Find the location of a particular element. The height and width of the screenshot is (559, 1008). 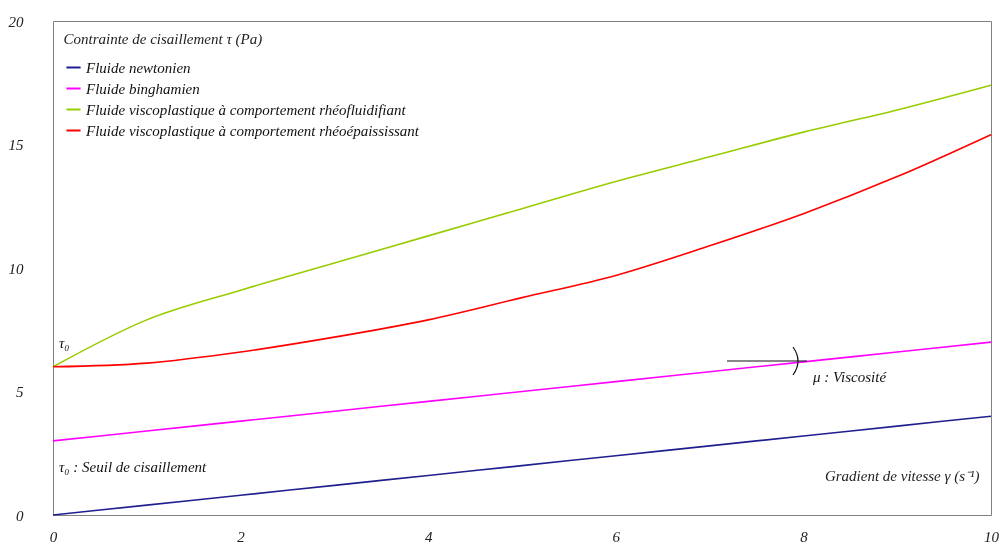

x-tick-label: 6 is located at coordinates (616, 536).